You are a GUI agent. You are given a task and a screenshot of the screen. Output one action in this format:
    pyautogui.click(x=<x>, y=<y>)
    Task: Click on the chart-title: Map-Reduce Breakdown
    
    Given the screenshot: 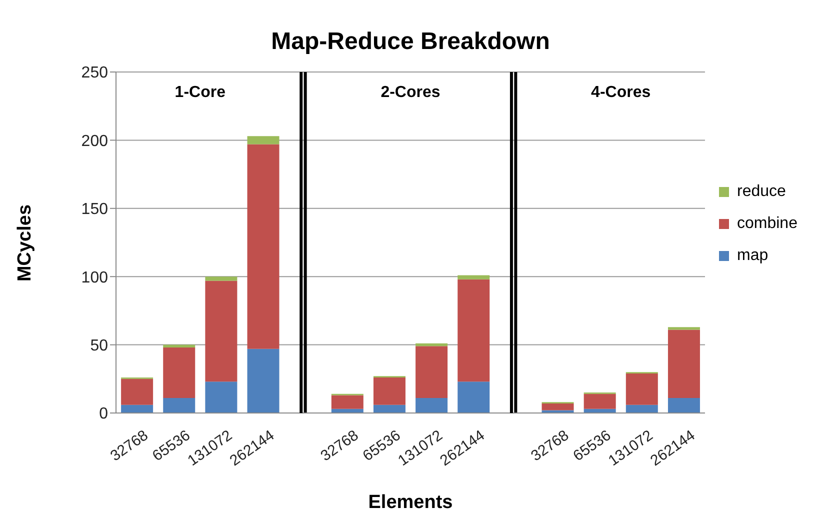 What is the action you would take?
    pyautogui.click(x=410, y=42)
    